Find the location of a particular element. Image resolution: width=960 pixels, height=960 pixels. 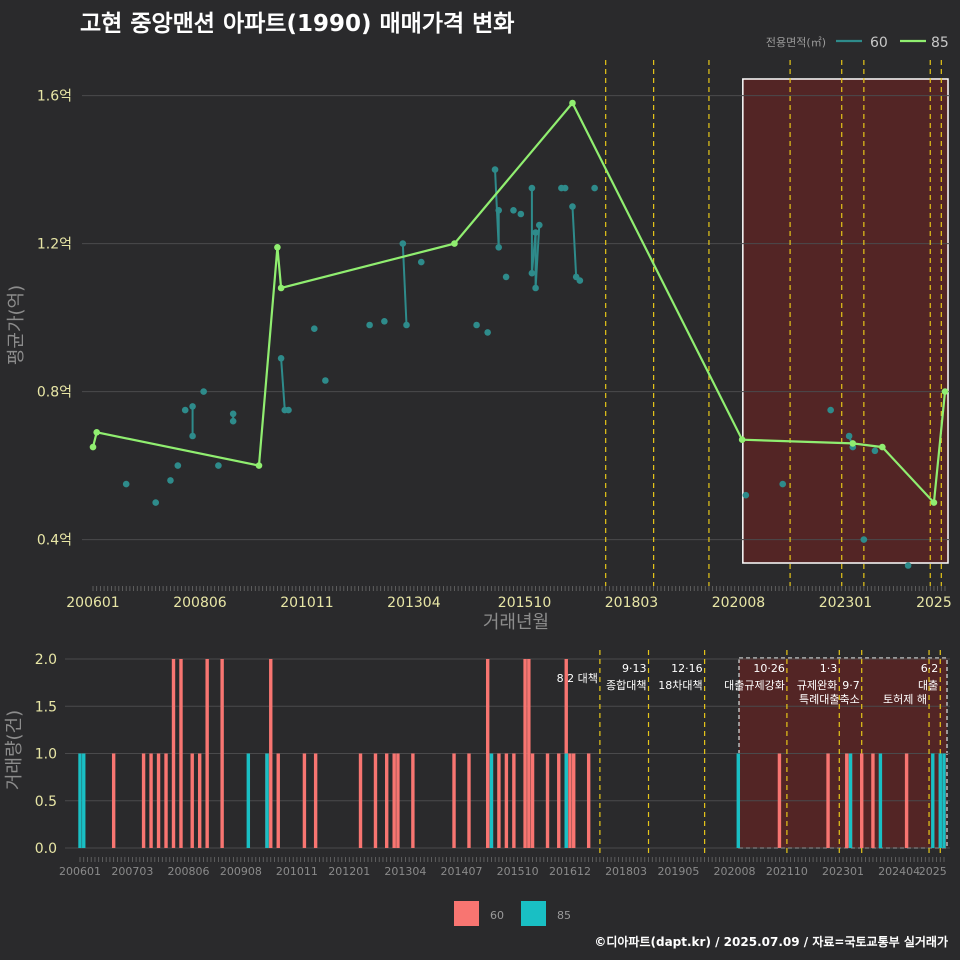

x-tick-label: 201201 is located at coordinates (349, 871).